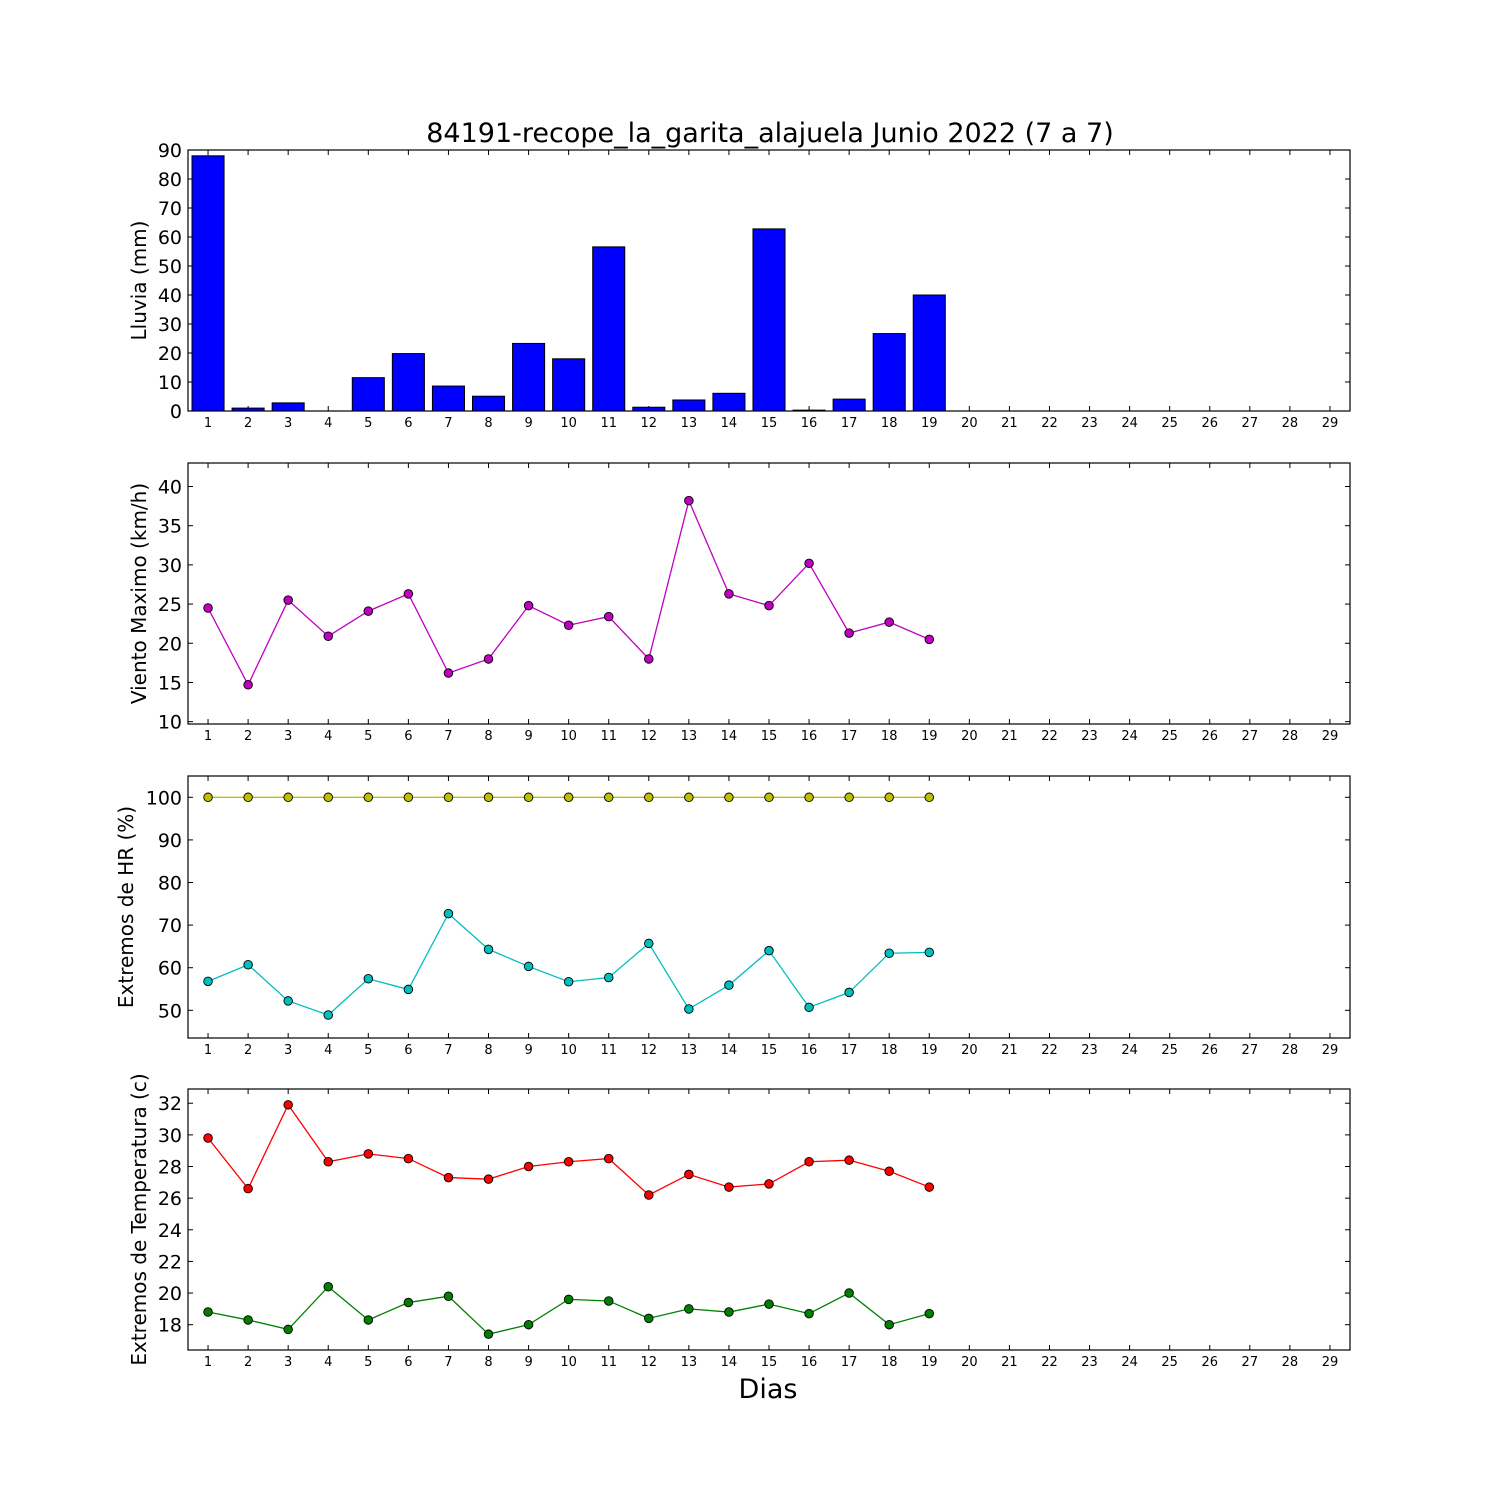 The height and width of the screenshot is (1500, 1500). What do you see at coordinates (170, 267) in the screenshot?
I see `rain-y-tick-label: 50` at bounding box center [170, 267].